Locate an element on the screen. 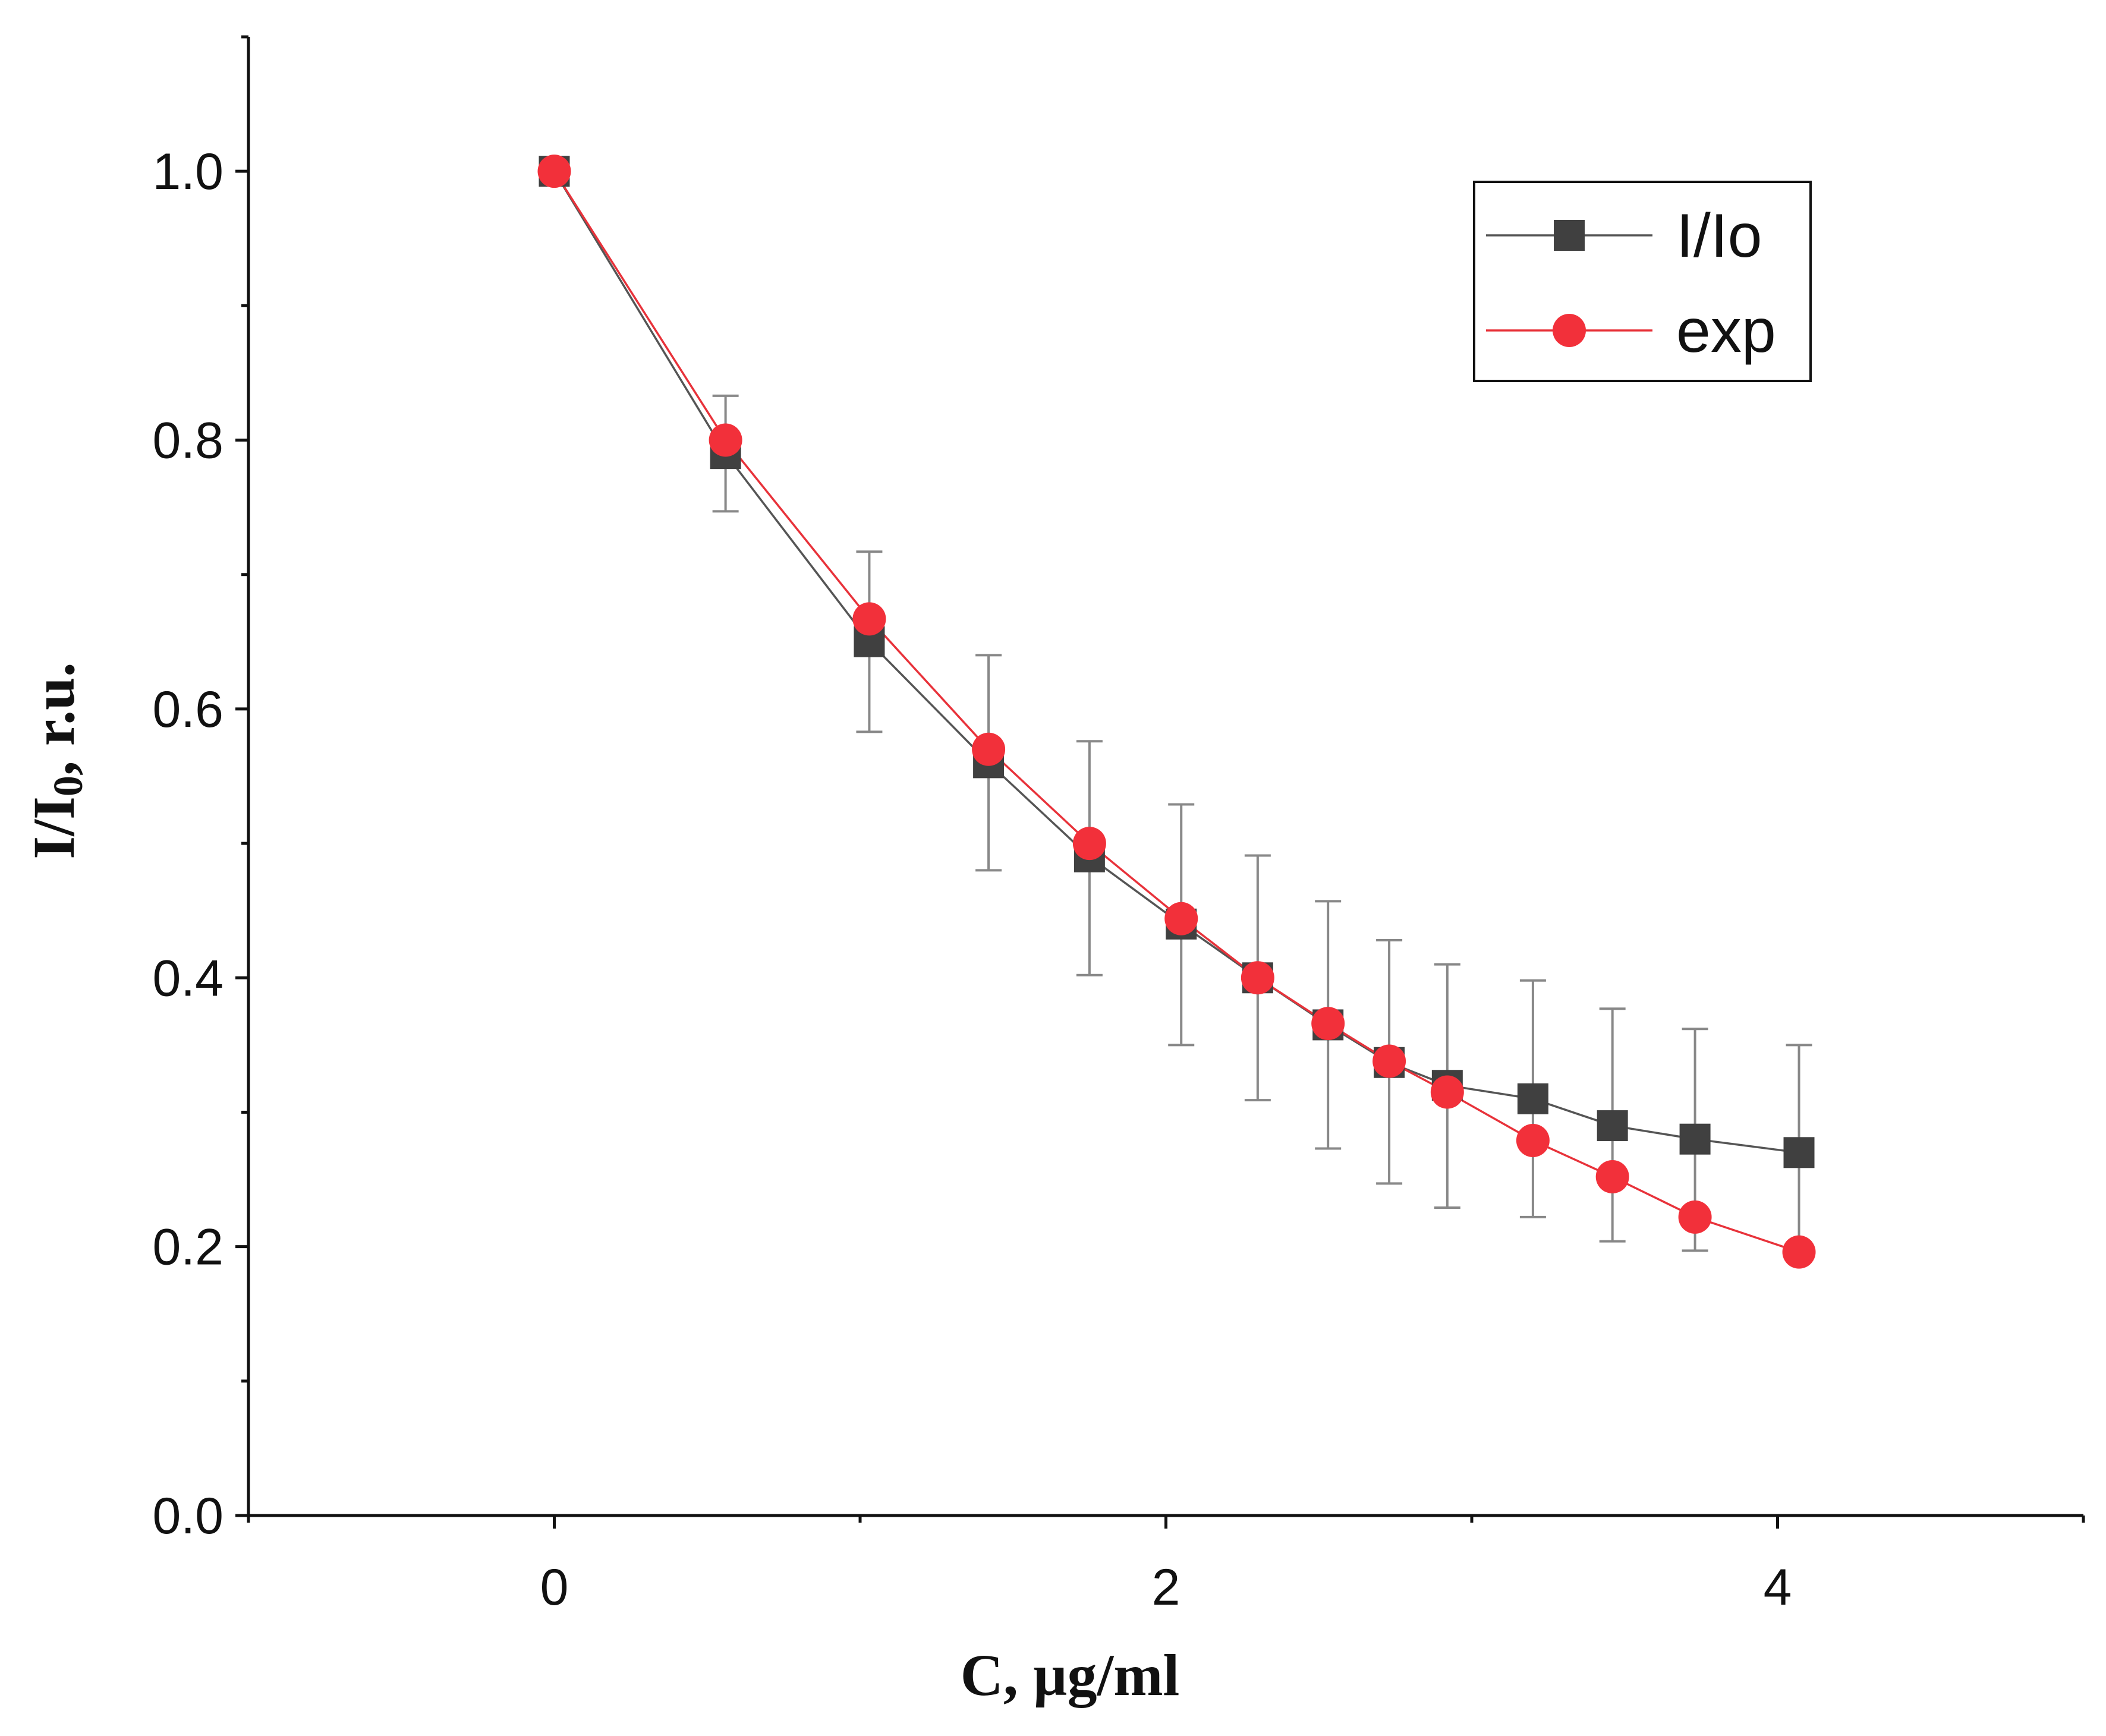  legend-label: exp is located at coordinates (1726, 331).